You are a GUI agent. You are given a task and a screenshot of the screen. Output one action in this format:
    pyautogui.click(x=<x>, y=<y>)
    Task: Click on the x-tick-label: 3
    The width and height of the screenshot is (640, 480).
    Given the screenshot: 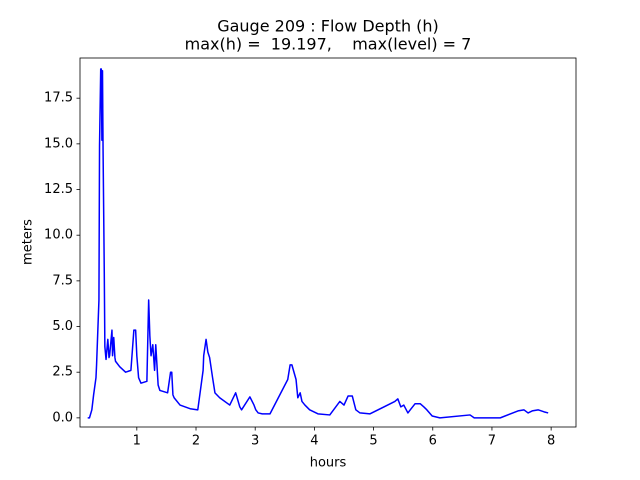 What is the action you would take?
    pyautogui.click(x=255, y=441)
    